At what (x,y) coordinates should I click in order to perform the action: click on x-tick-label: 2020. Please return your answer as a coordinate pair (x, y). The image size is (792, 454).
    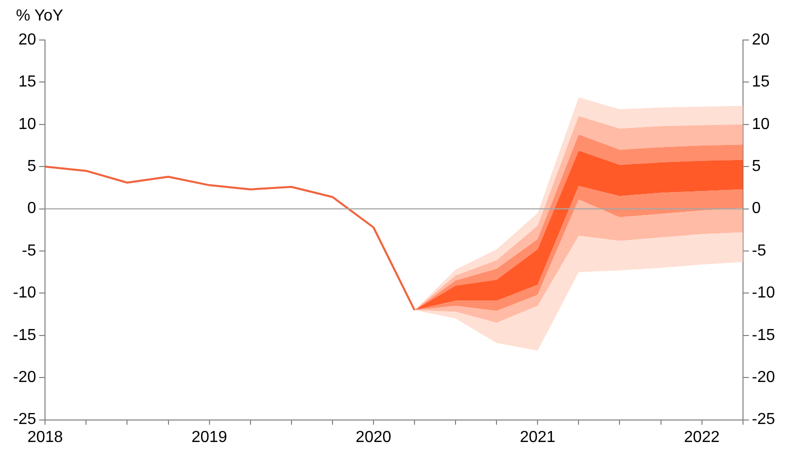
    Looking at the image, I should click on (374, 437).